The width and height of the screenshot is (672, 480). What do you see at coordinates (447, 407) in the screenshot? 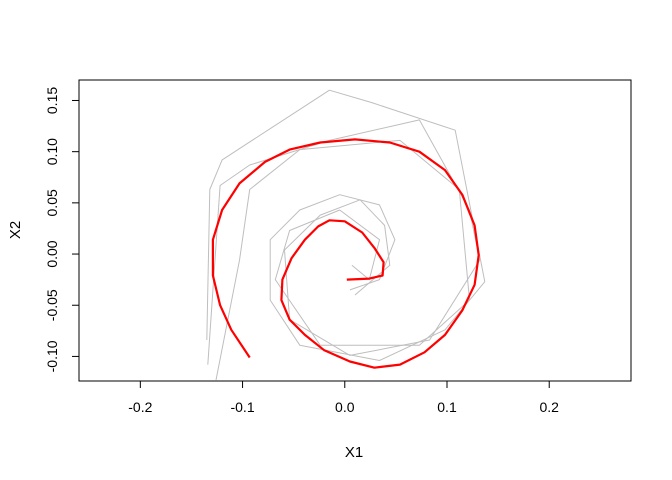
I see `x-tick-label: 0.1` at bounding box center [447, 407].